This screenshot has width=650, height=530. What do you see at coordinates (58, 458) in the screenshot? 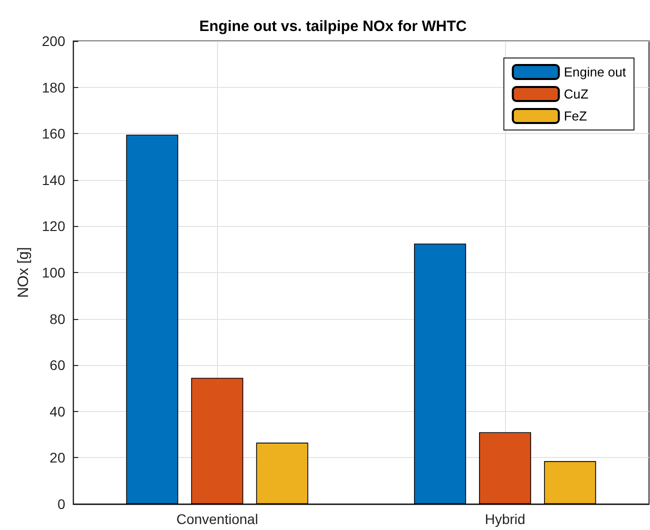
I see `y-tick-label: 20` at bounding box center [58, 458].